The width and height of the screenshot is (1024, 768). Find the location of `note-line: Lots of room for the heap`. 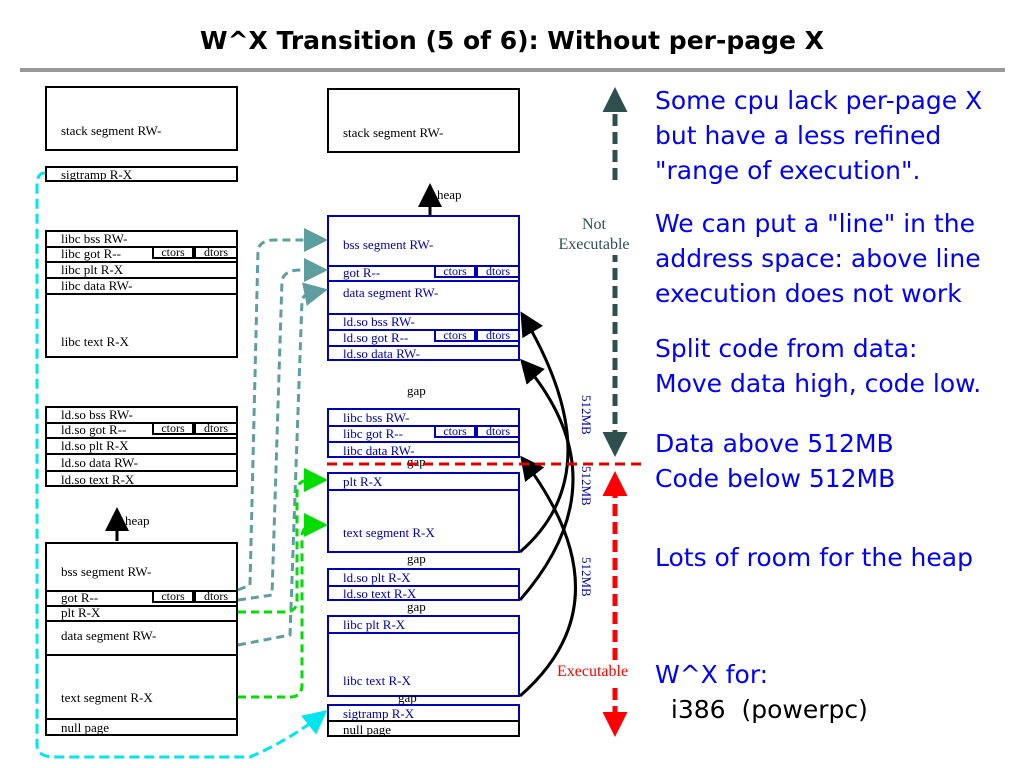

note-line: Lots of room for the heap is located at coordinates (814, 557).